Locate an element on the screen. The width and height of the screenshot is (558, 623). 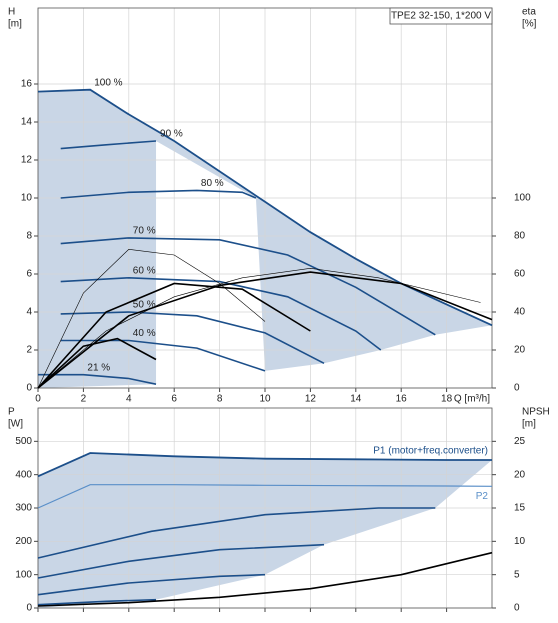
y2-tick-label: 80 is located at coordinates (520, 236).